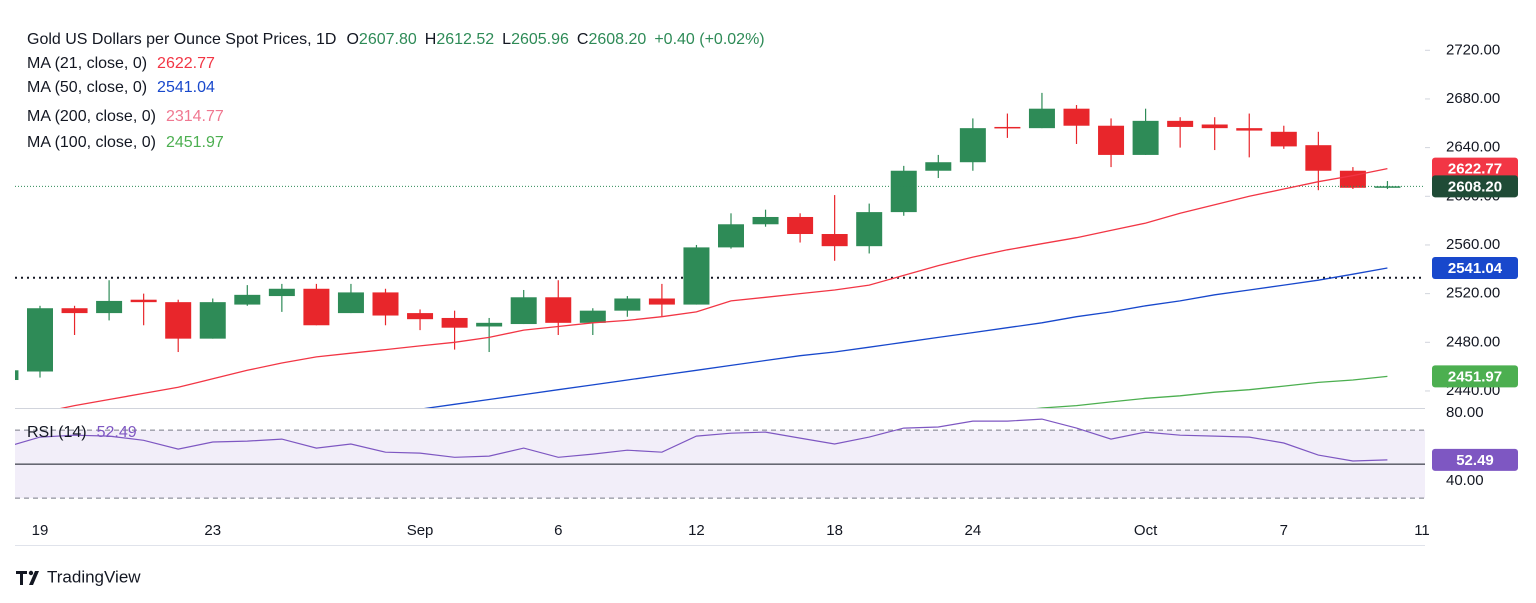 Image resolution: width=1536 pixels, height=603 pixels. Describe the element at coordinates (834, 530) in the screenshot. I see `x-tick-label: 18` at that location.